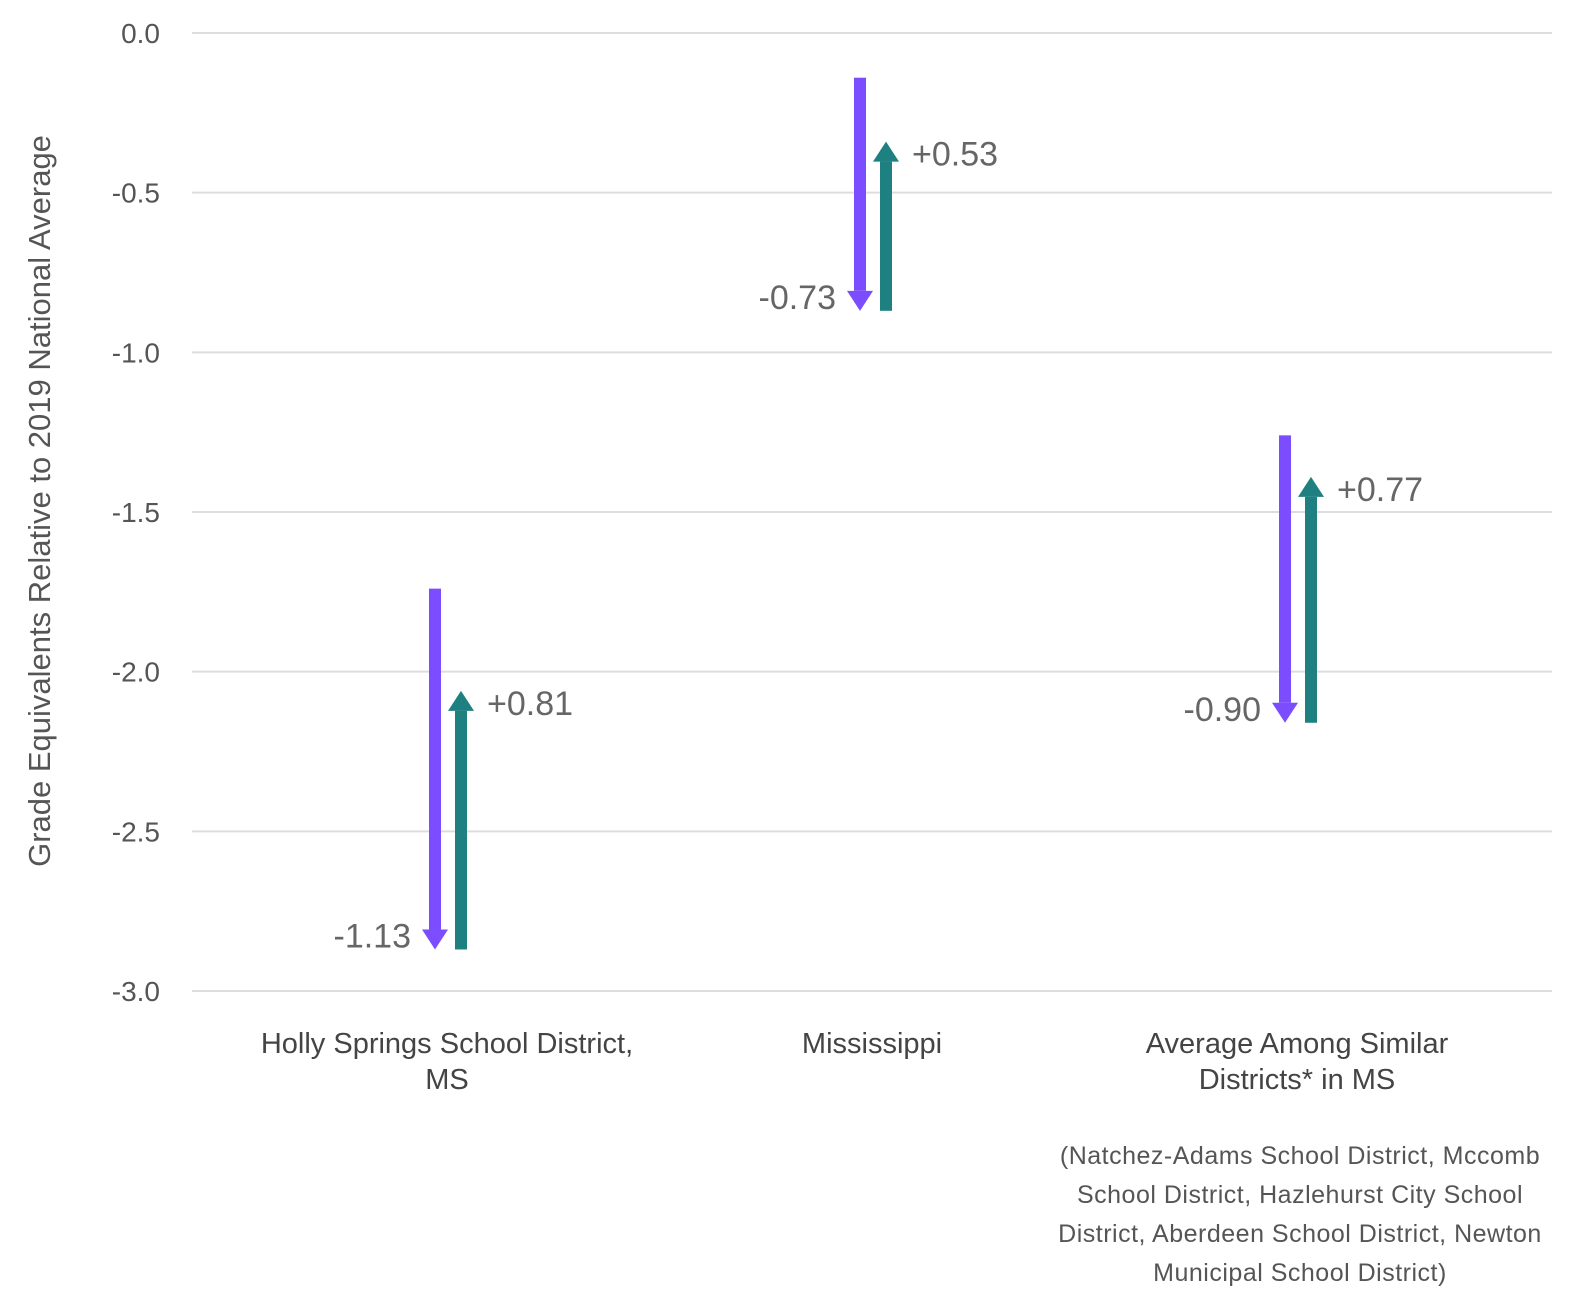 The width and height of the screenshot is (1595, 1312). What do you see at coordinates (140, 33) in the screenshot?
I see `y-tick-label: 0.0` at bounding box center [140, 33].